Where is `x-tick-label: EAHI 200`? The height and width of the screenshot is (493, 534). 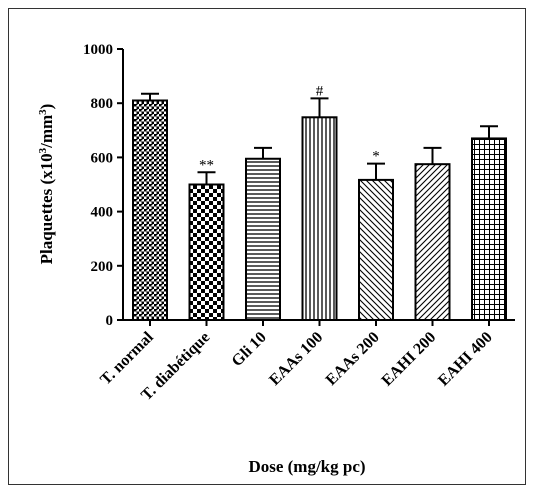
x-tick-label: EAHI 200 is located at coordinates (409, 359).